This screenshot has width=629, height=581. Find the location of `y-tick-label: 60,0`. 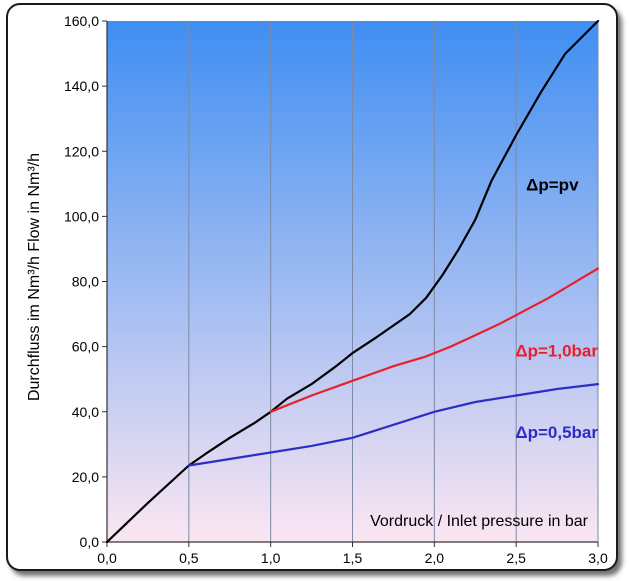

y-tick-label: 60,0 is located at coordinates (85, 347).